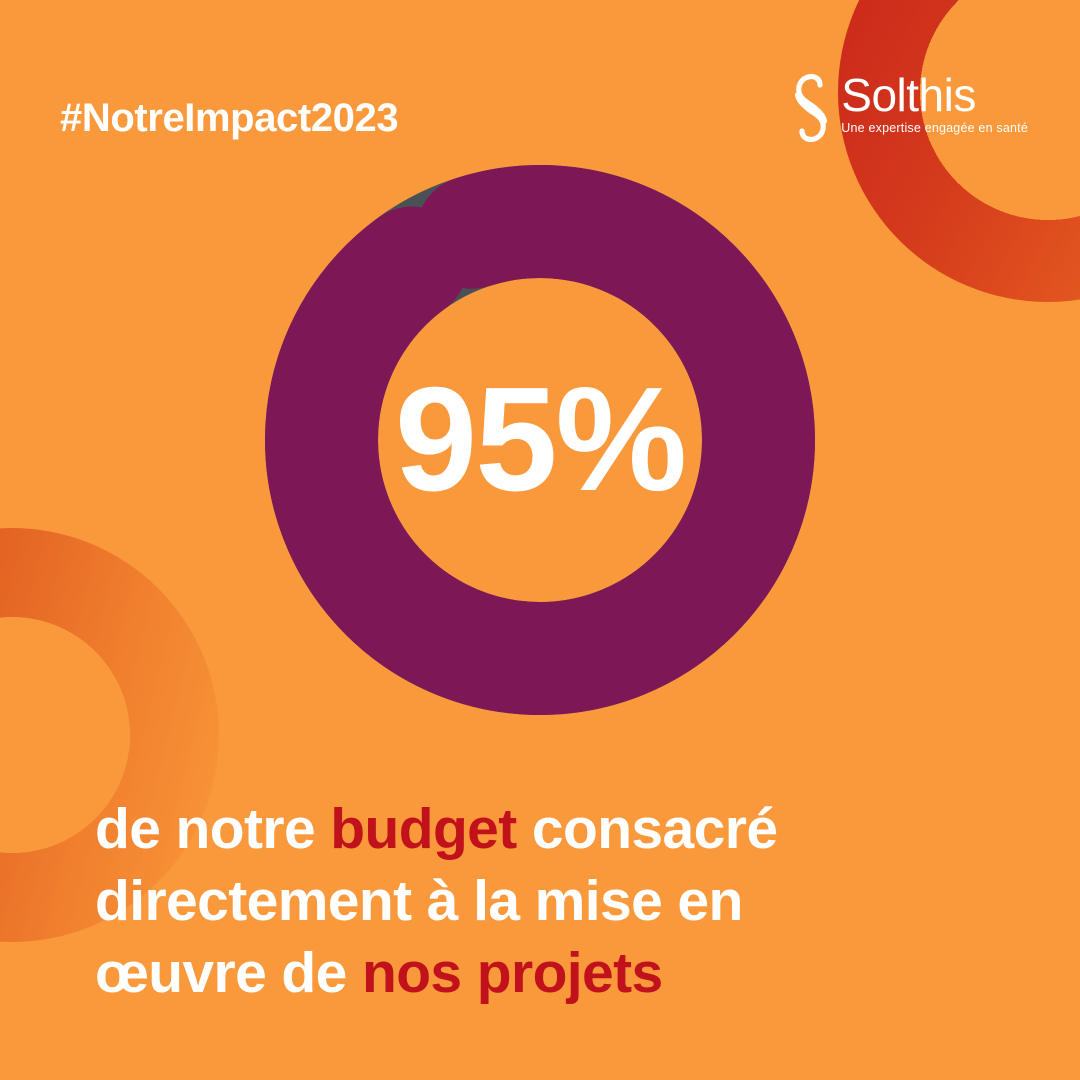  I want to click on caption-line1-part-a: de notre, so click(213, 829).